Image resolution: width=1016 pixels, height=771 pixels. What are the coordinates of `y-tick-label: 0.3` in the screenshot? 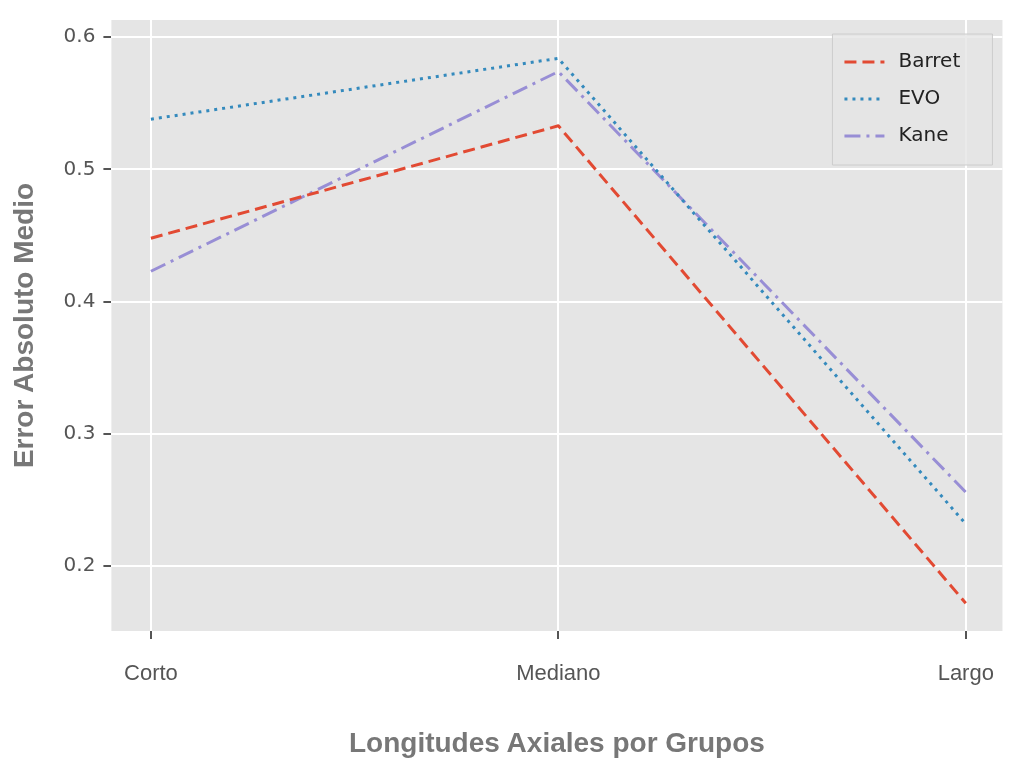 It's located at (79, 432).